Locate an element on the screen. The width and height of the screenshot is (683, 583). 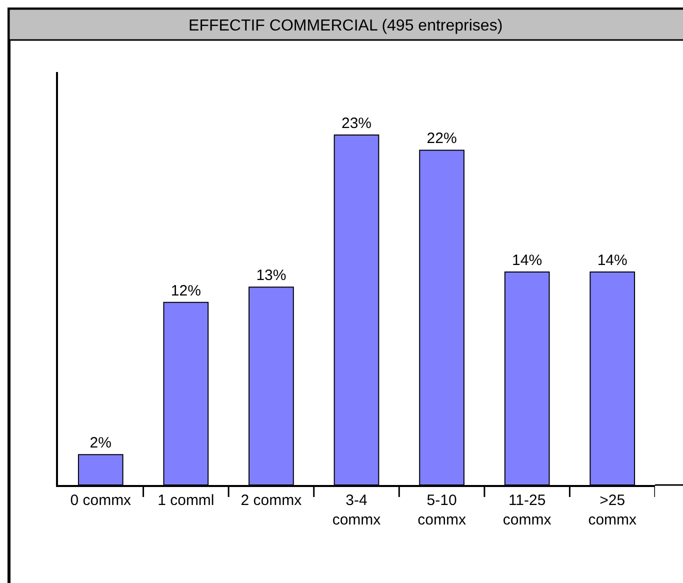
x-tick-label: 5-10 commx is located at coordinates (442, 510).